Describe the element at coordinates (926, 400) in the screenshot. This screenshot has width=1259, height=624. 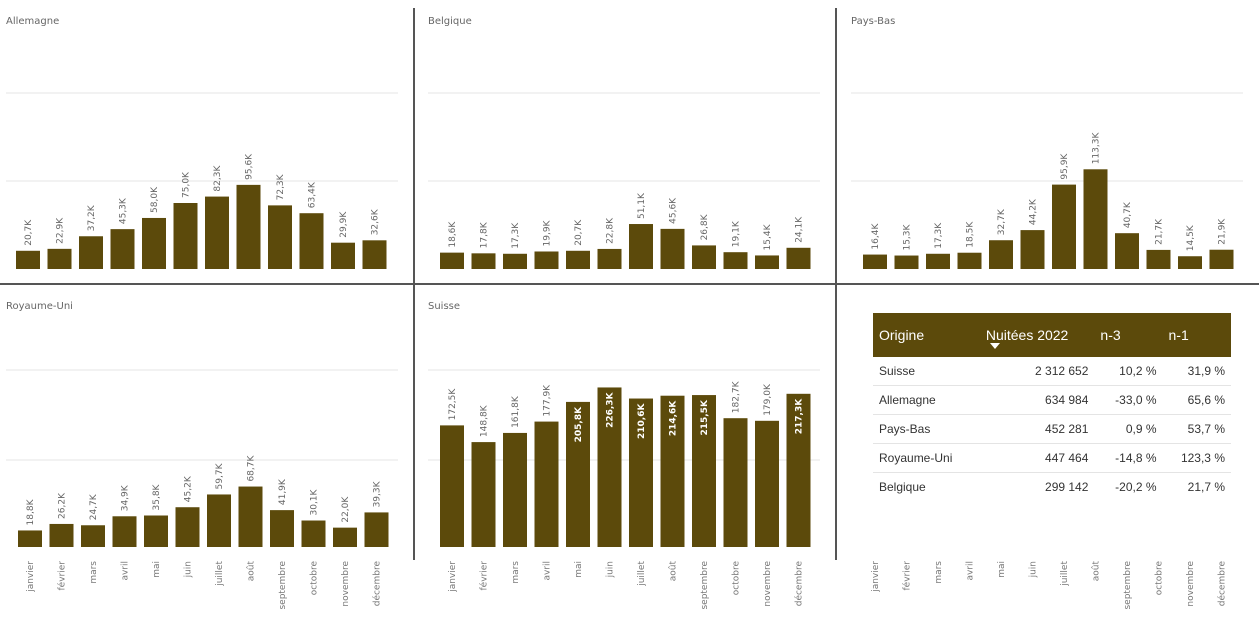
I see `cell-origine: Allemagne` at that location.